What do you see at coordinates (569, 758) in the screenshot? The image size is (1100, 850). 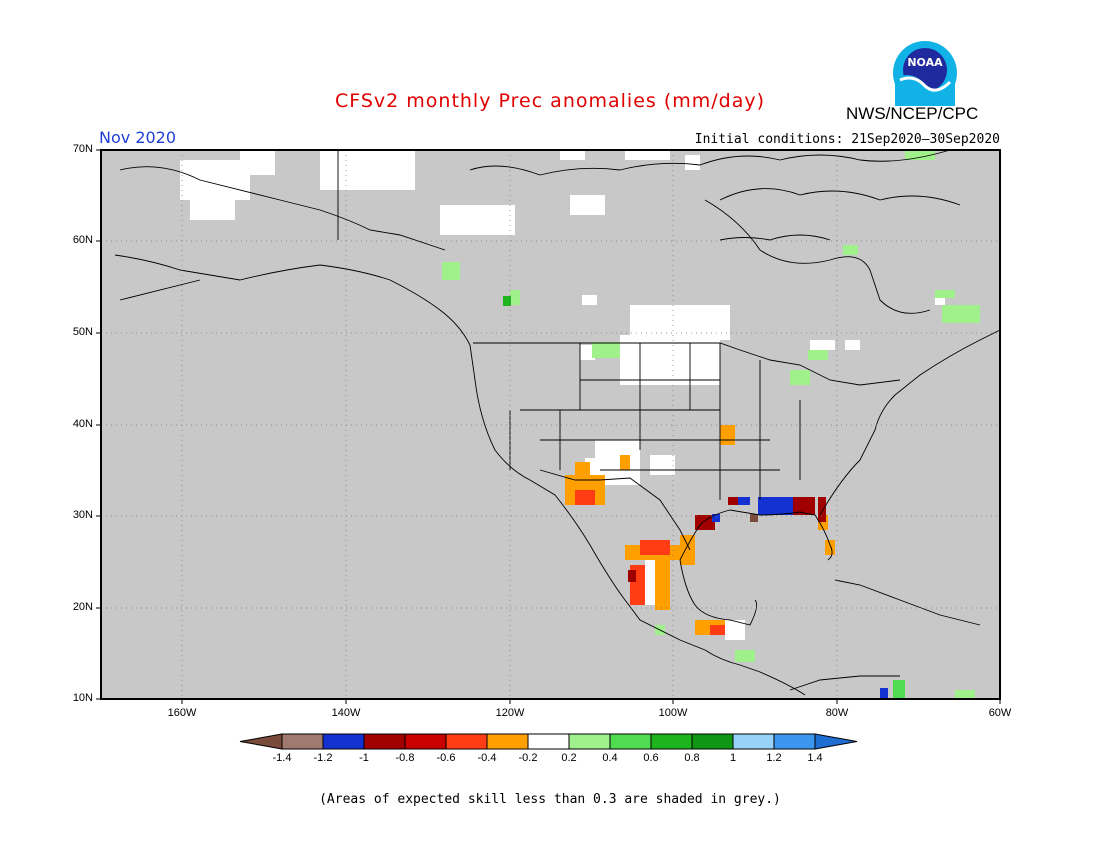 I see `colorbar-tick-label: 0.2` at bounding box center [569, 758].